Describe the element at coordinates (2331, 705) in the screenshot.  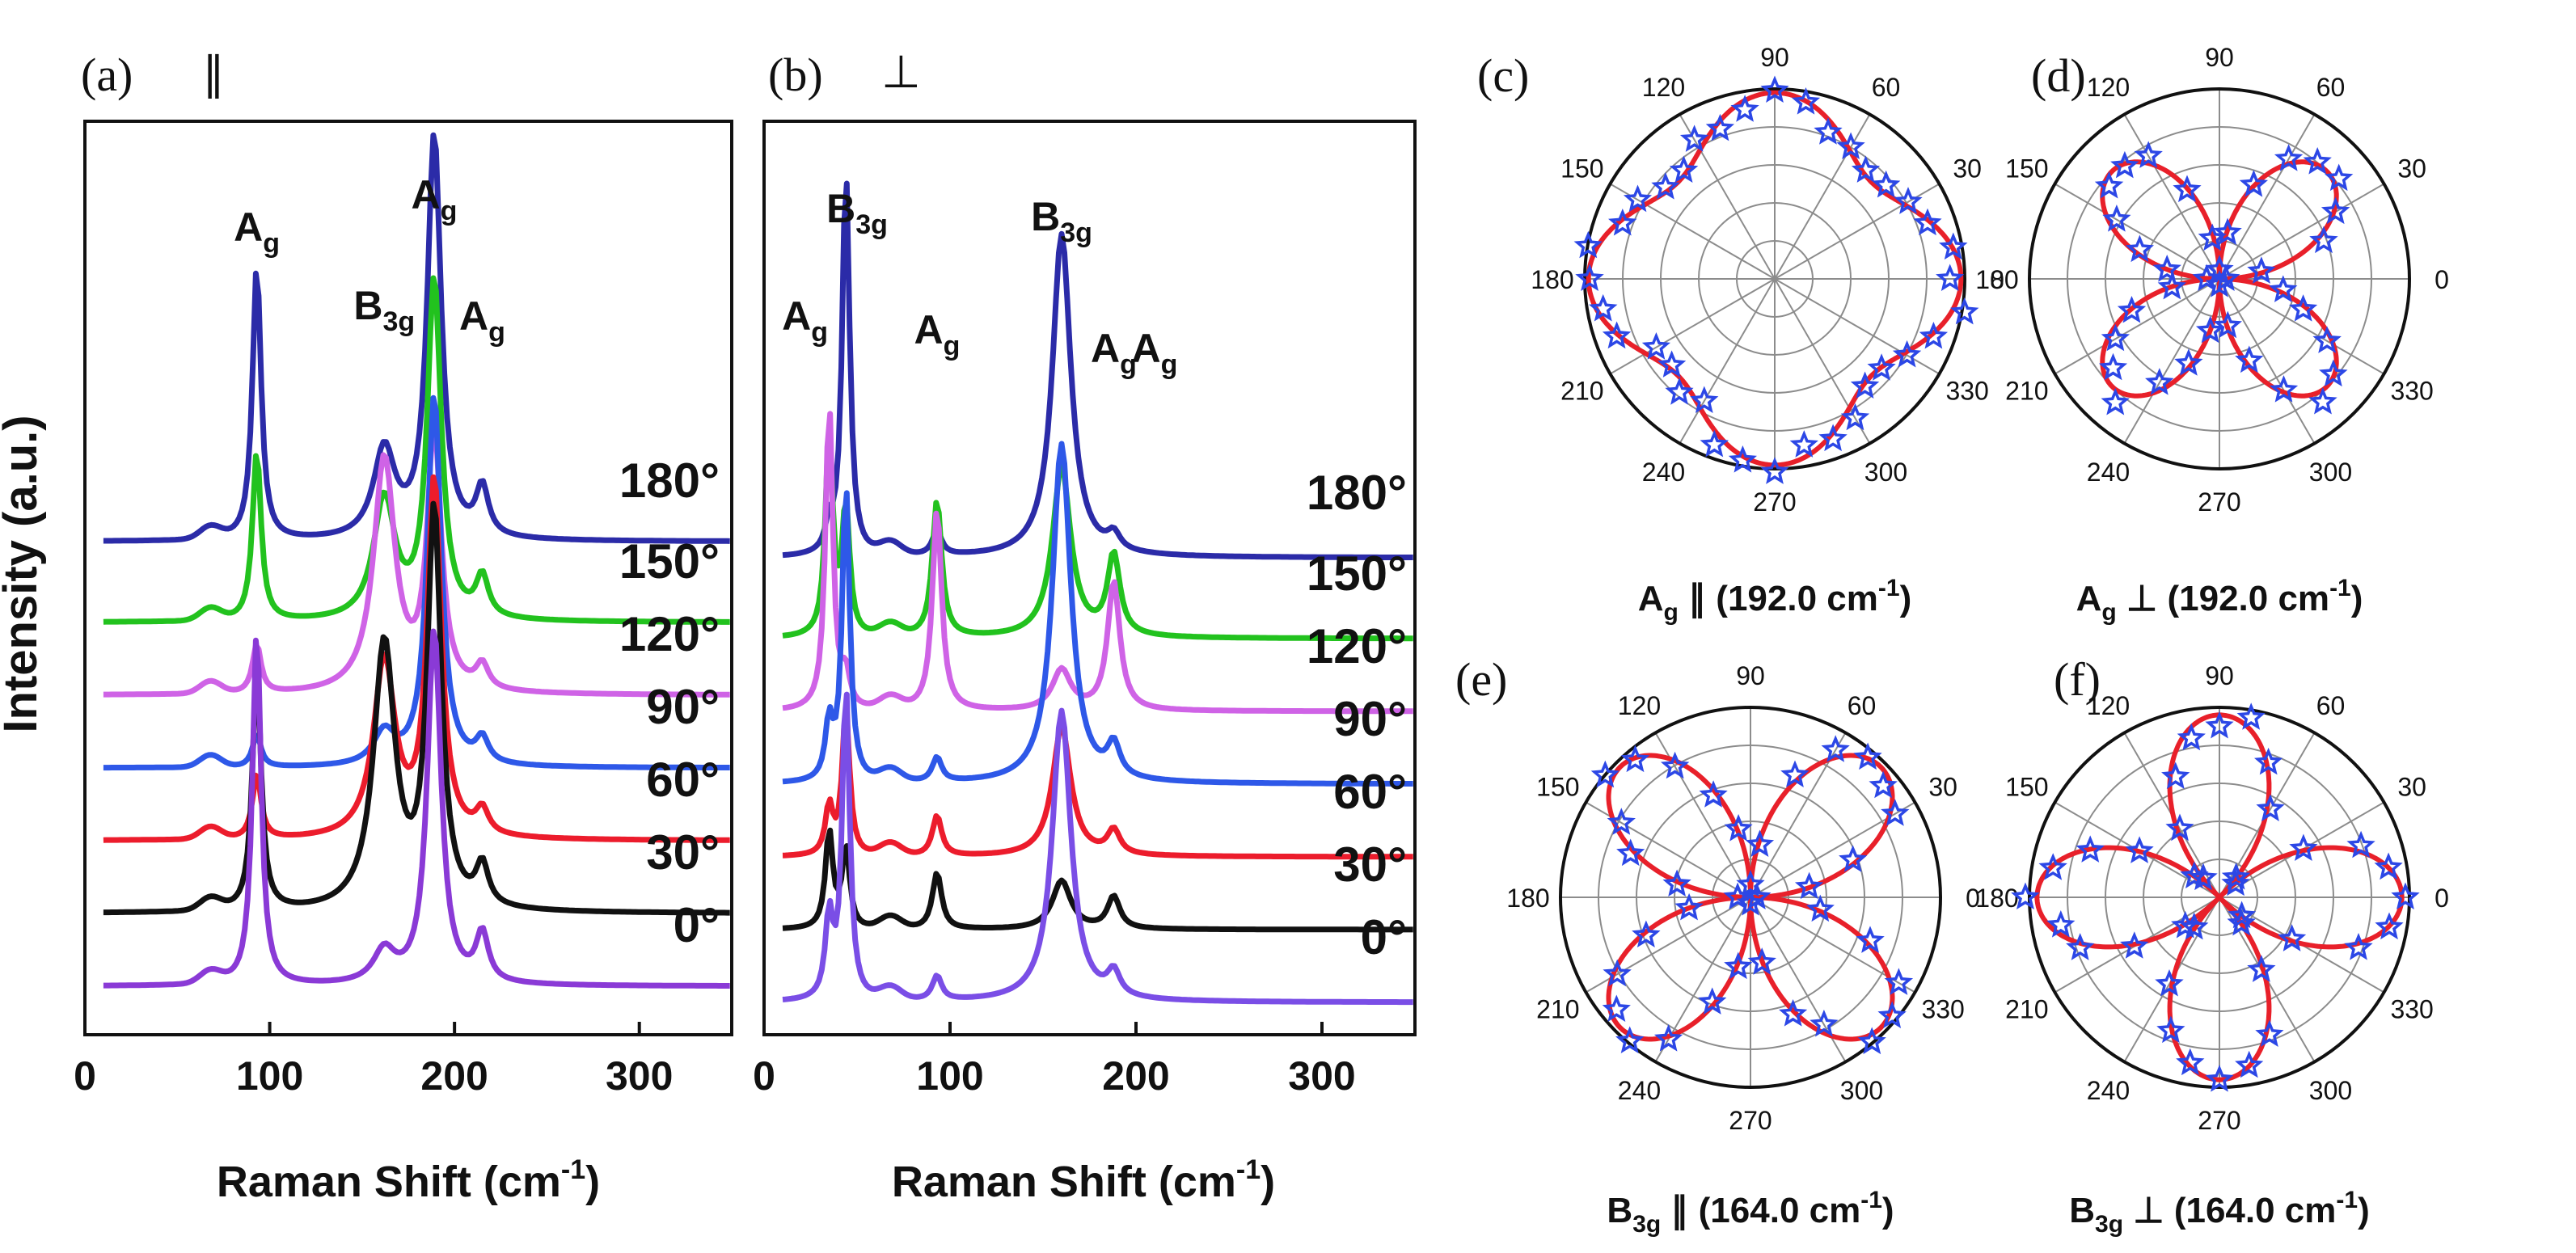
I see `panel-f-angle-tick: 60` at that location.